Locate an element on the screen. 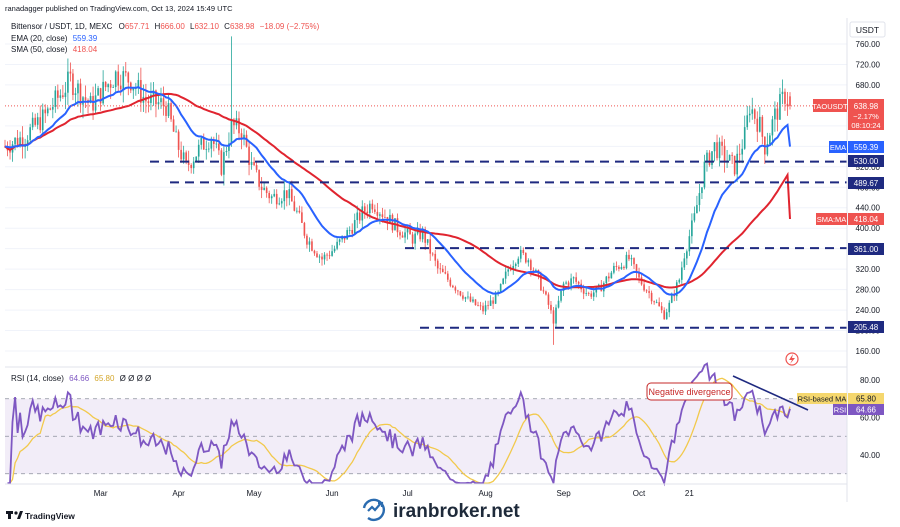 The image size is (900, 527). divergence-label: Negative divergence is located at coordinates (689, 392).